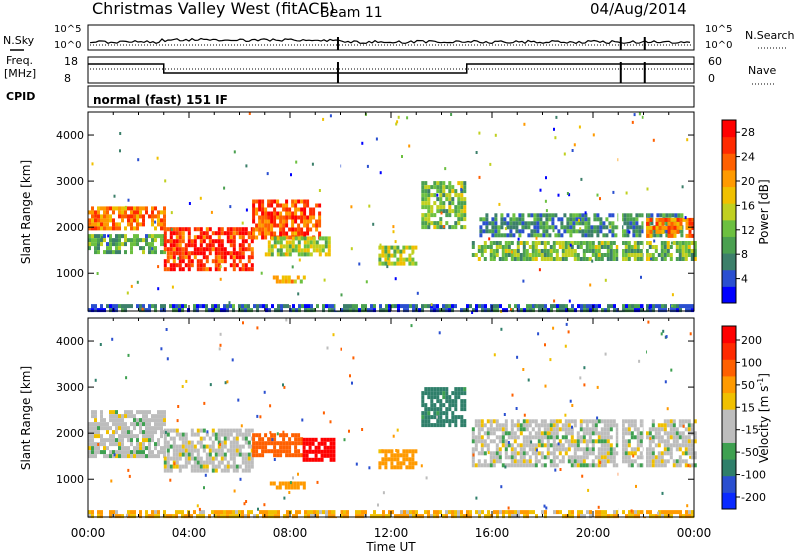  Describe the element at coordinates (70, 341) in the screenshot. I see `y-tick-label: 4000` at that location.